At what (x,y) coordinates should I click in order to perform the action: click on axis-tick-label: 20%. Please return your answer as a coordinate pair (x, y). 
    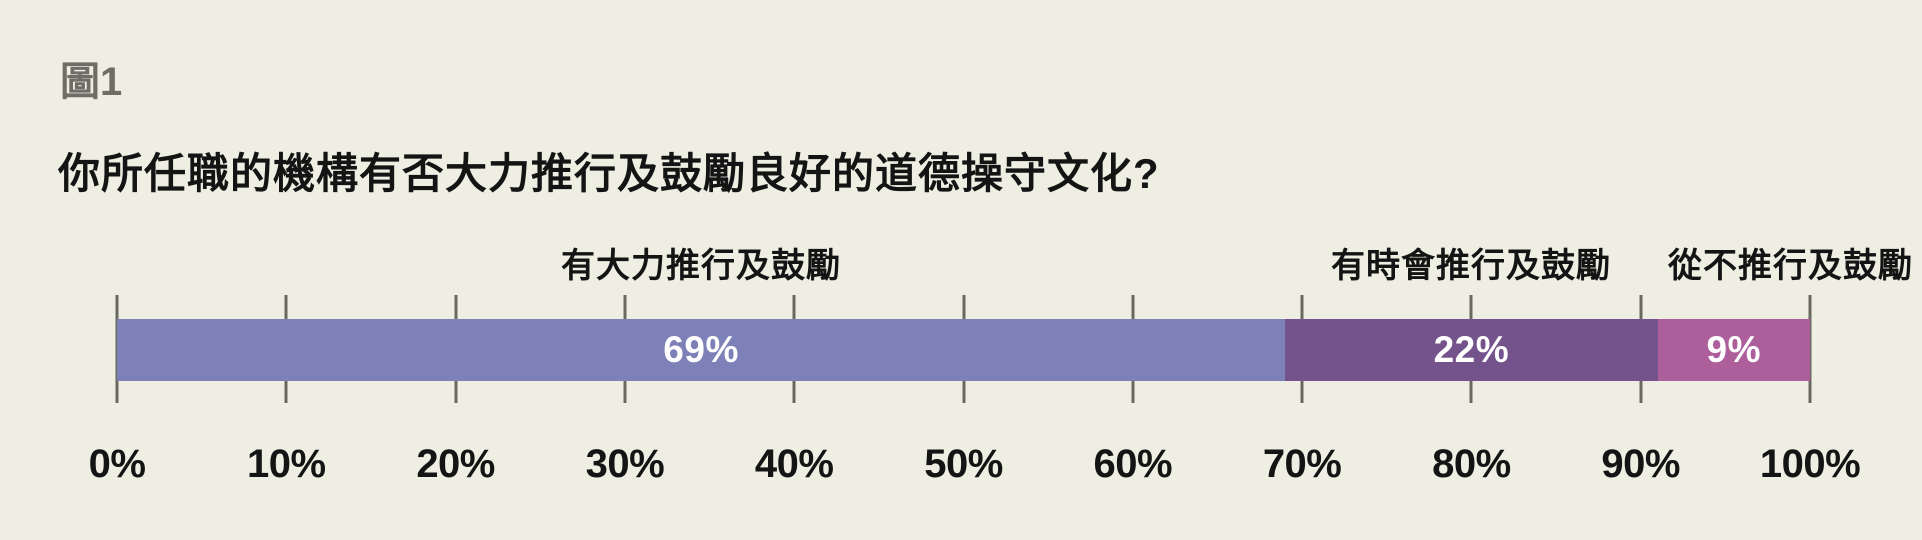
    Looking at the image, I should click on (455, 464).